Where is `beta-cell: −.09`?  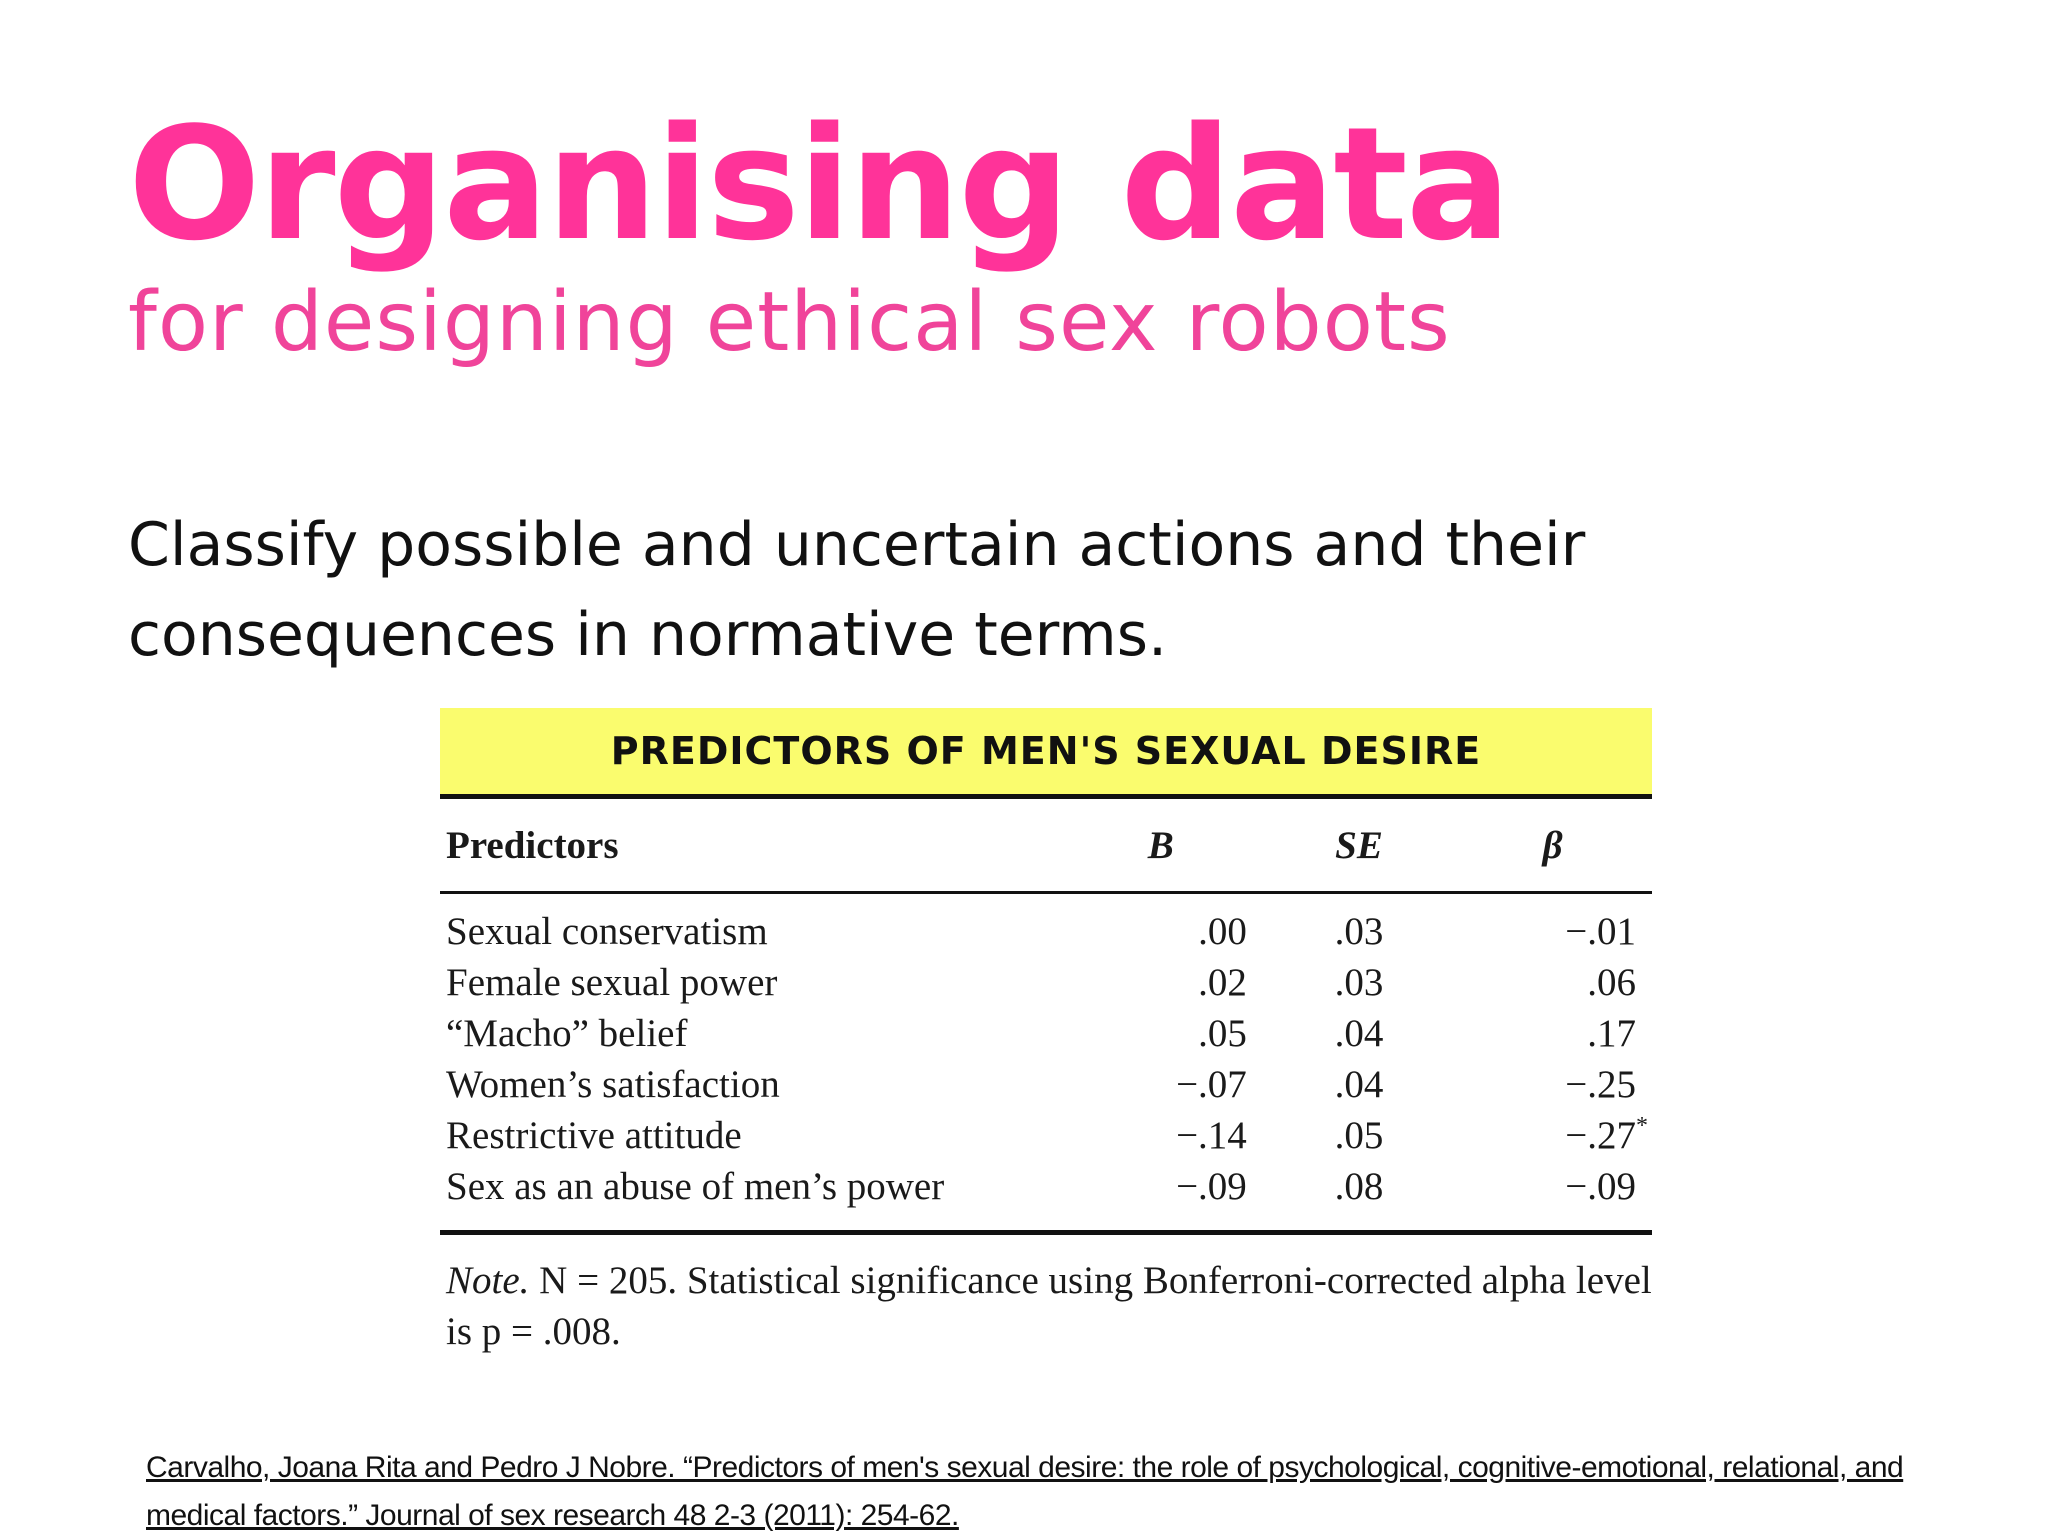
beta-cell: −.09 is located at coordinates (1552, 1192).